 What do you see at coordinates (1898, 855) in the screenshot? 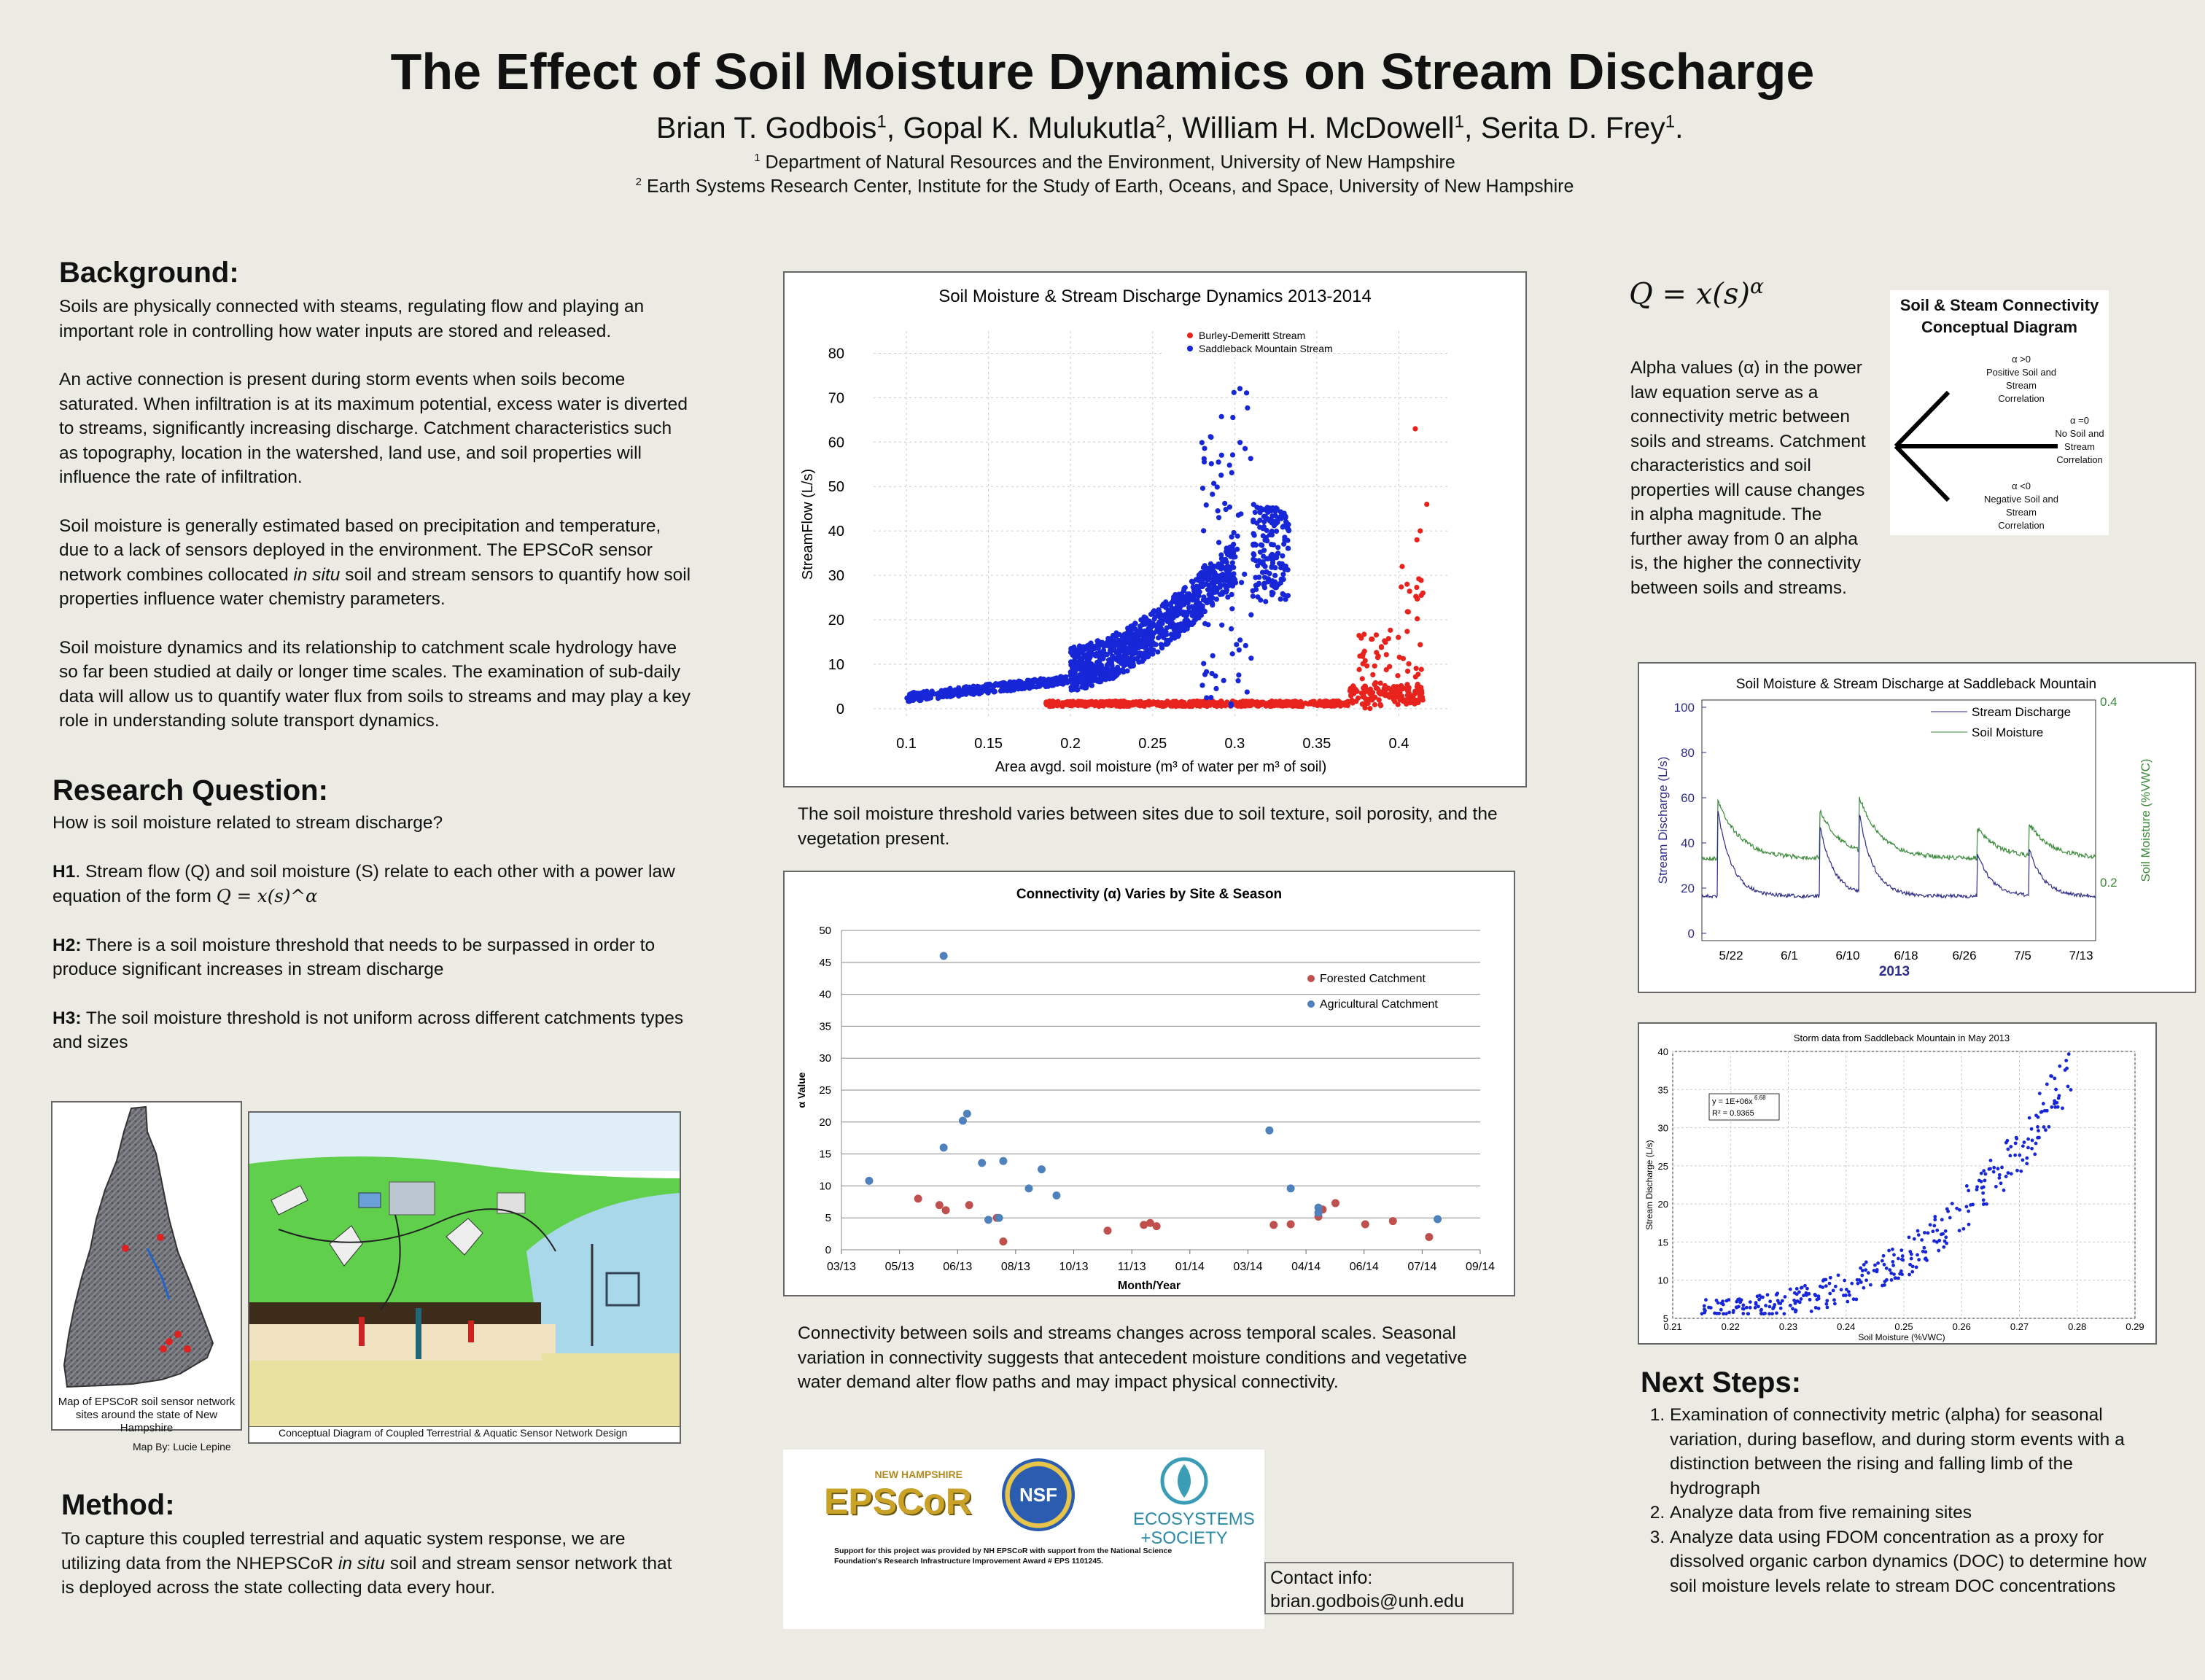
I see `stream-discharge-line` at bounding box center [1898, 855].